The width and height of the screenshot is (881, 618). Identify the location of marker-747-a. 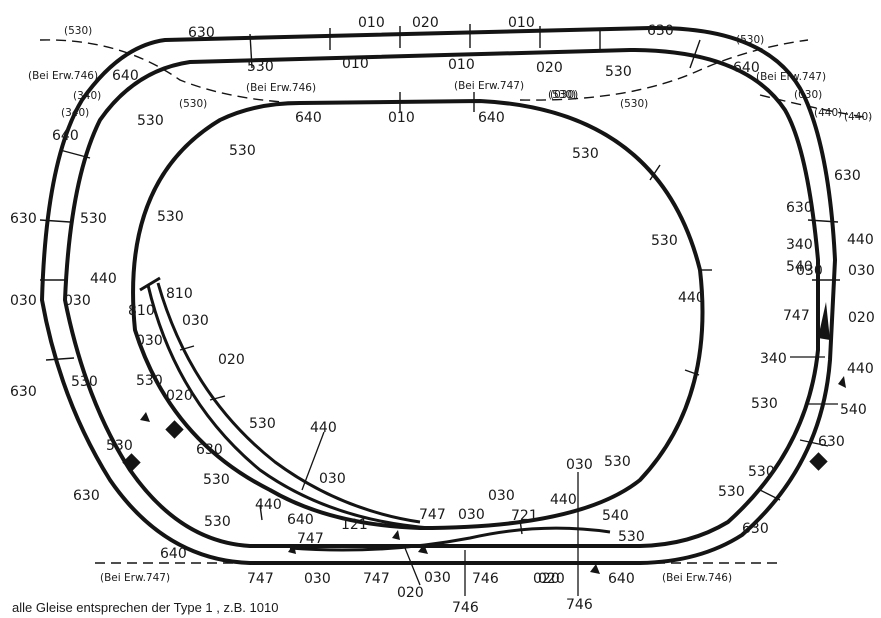
(412, 566).